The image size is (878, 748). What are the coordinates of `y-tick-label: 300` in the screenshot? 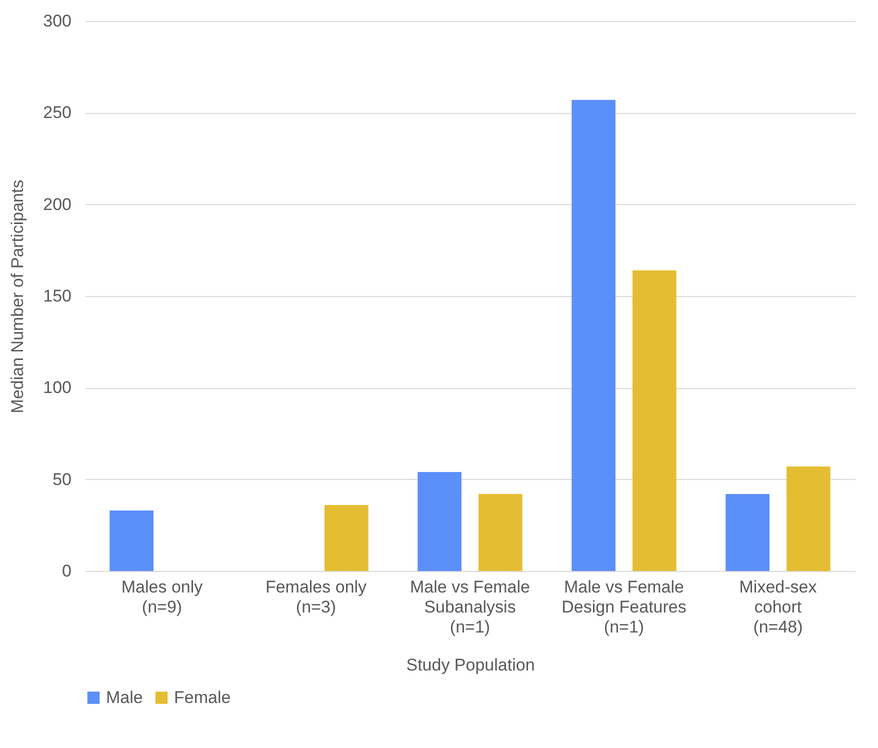 It's located at (57, 21).